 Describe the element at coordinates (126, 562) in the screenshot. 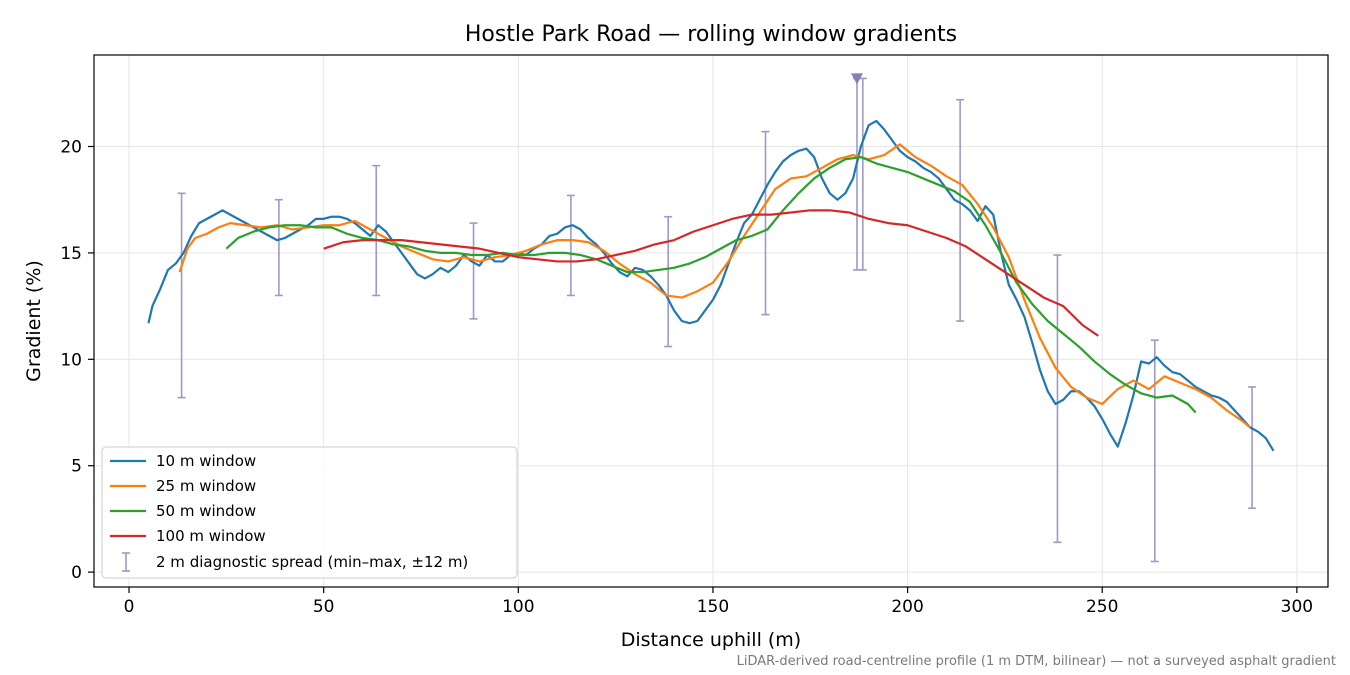

I see `legend-swatch-spread` at that location.